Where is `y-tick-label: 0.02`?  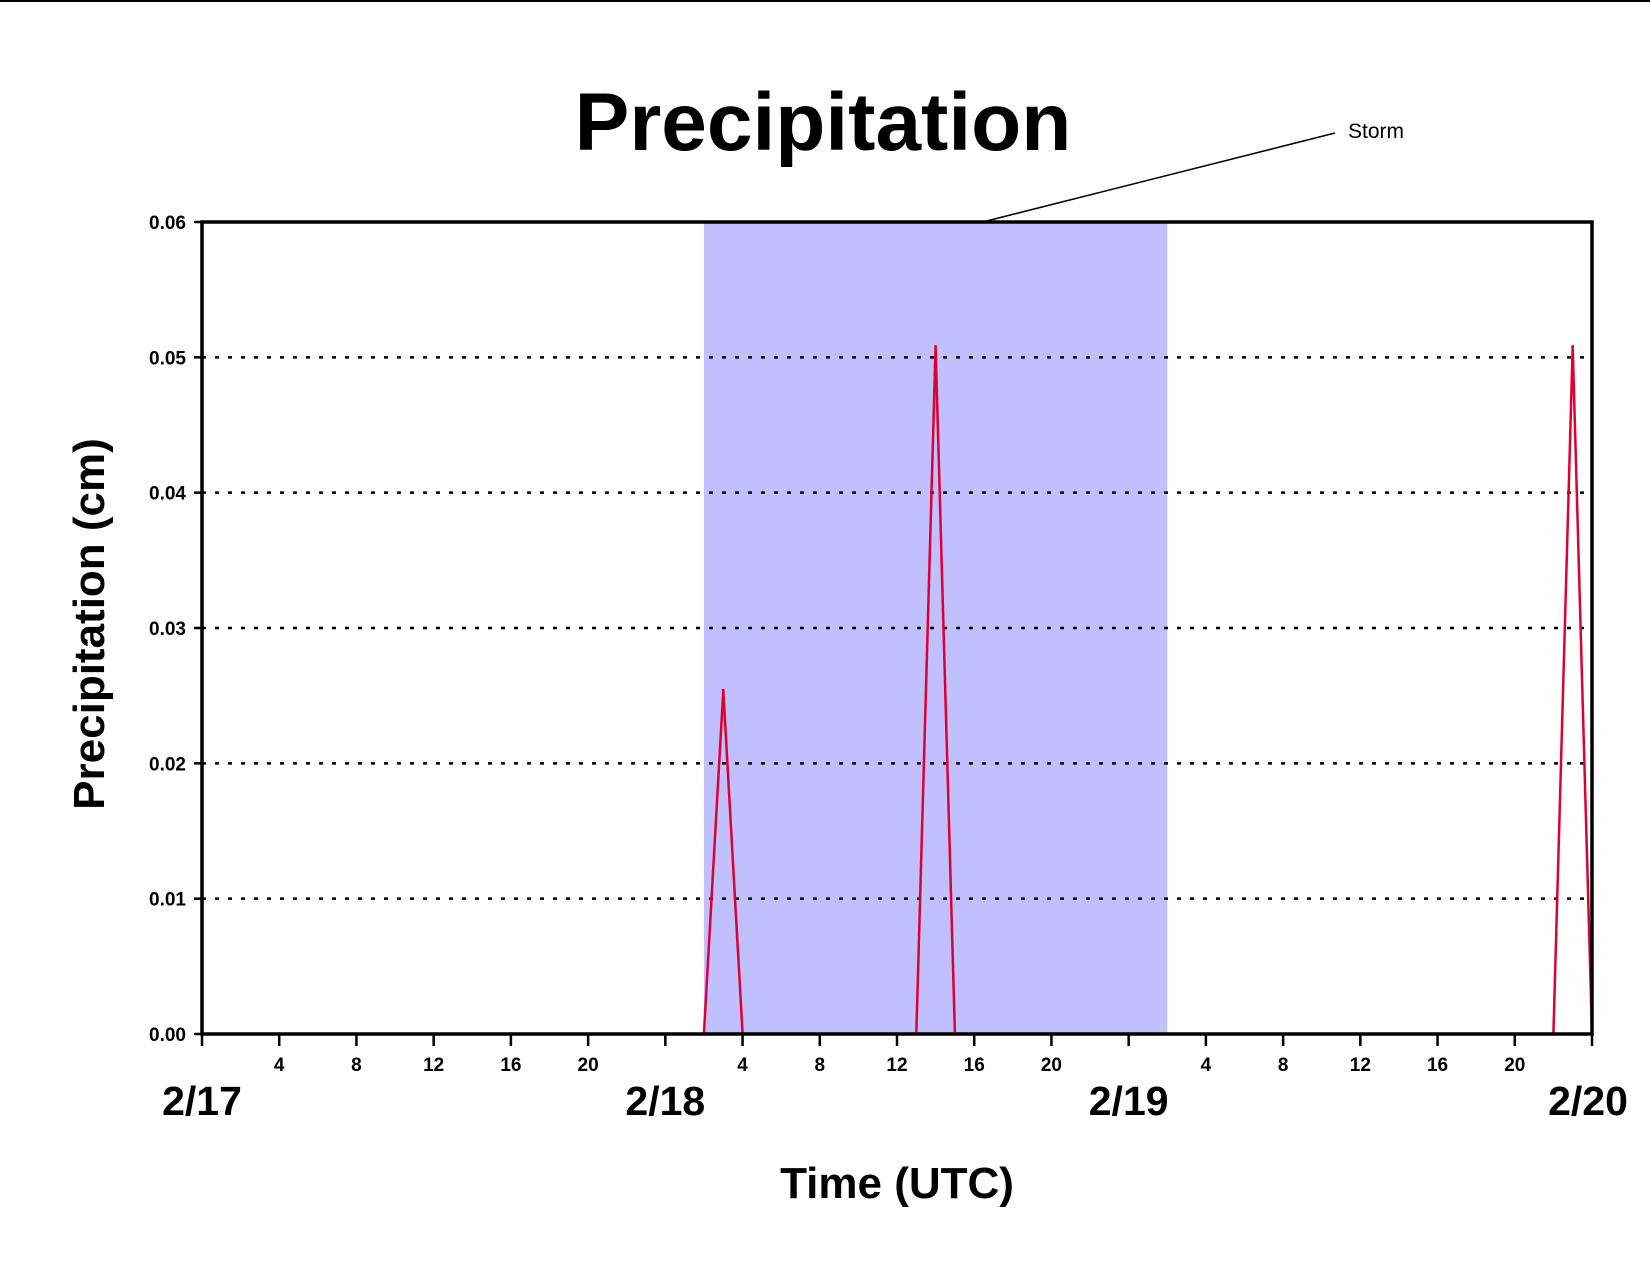
y-tick-label: 0.02 is located at coordinates (167, 764).